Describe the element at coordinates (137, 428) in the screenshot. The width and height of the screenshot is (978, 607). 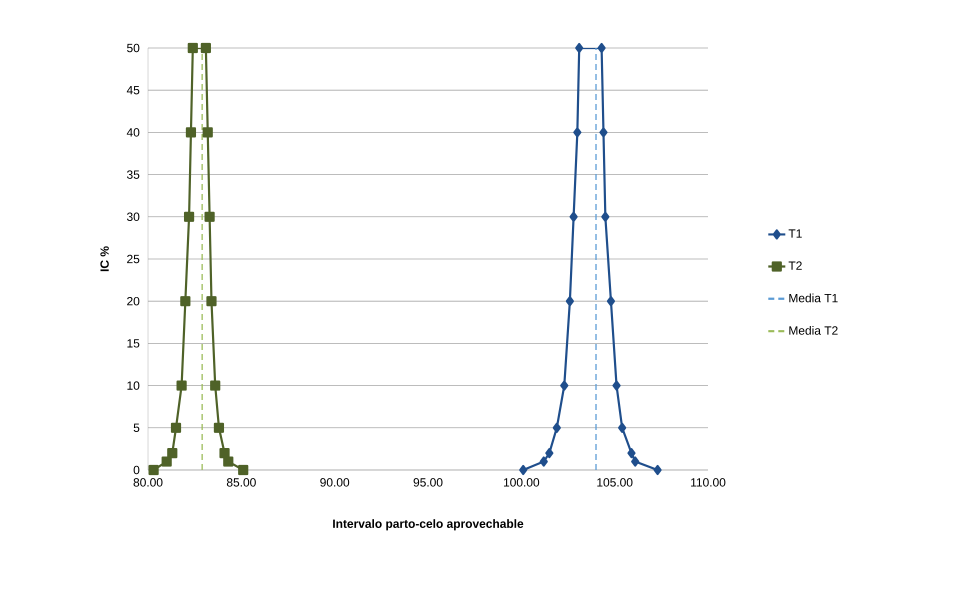
I see `y-tick-label: 5` at that location.